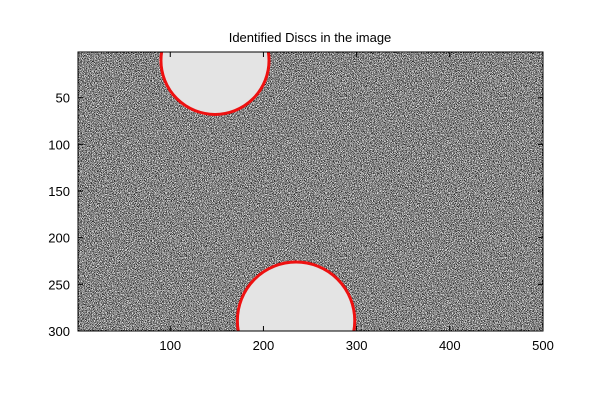  I want to click on x-tick-label: 300, so click(357, 345).